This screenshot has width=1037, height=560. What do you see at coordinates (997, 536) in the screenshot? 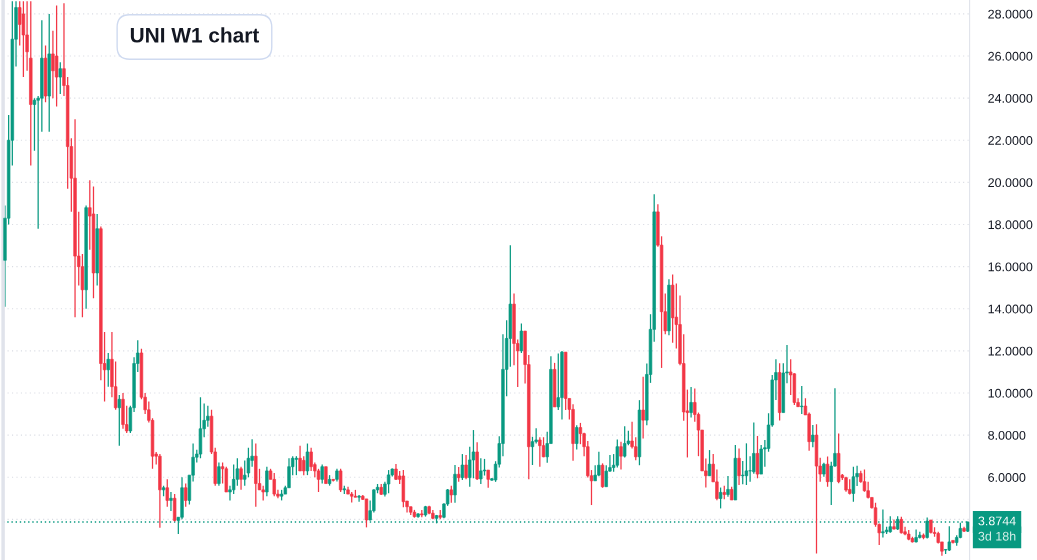
I see `text: 3d 18h` at bounding box center [997, 536].